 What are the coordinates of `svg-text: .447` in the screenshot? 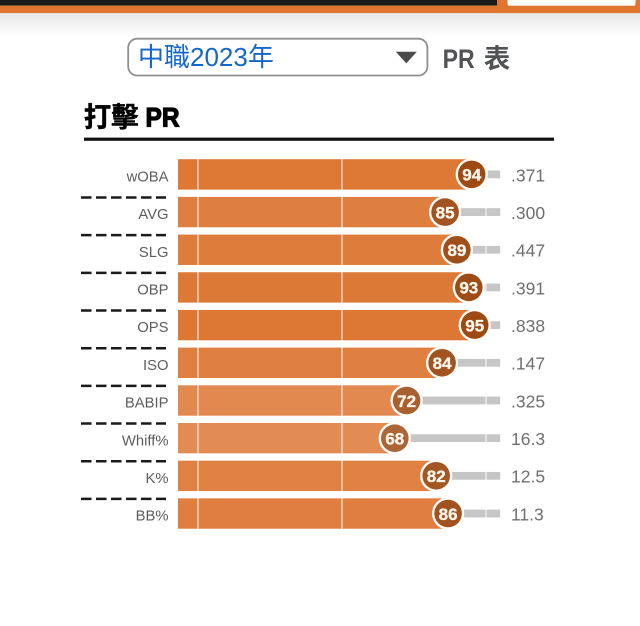 It's located at (528, 251).